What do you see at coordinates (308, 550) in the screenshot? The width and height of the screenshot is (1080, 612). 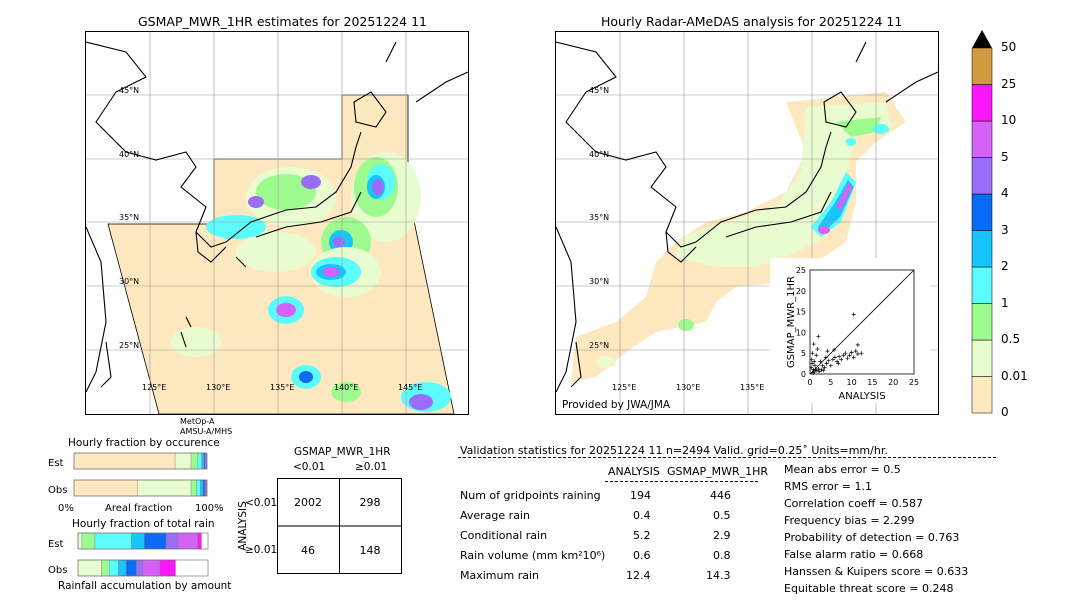 I see `cell-10: 46` at bounding box center [308, 550].